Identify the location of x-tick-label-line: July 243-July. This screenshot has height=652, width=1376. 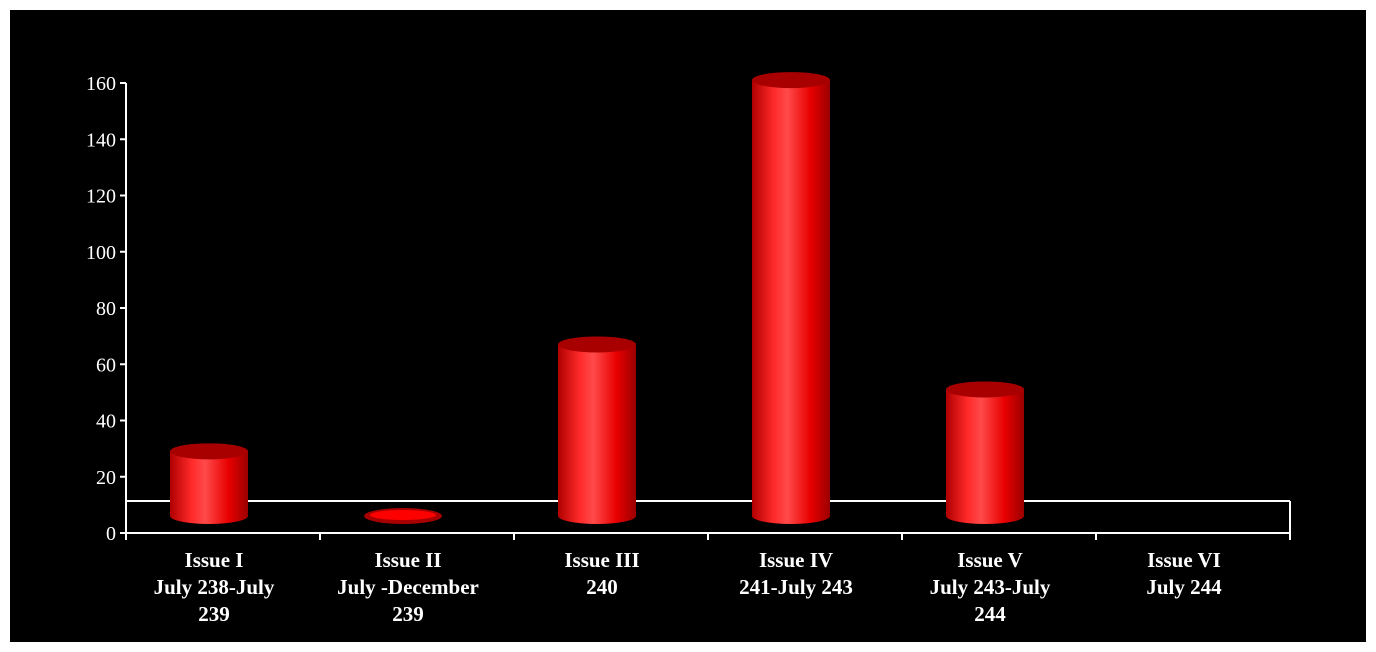
(990, 587).